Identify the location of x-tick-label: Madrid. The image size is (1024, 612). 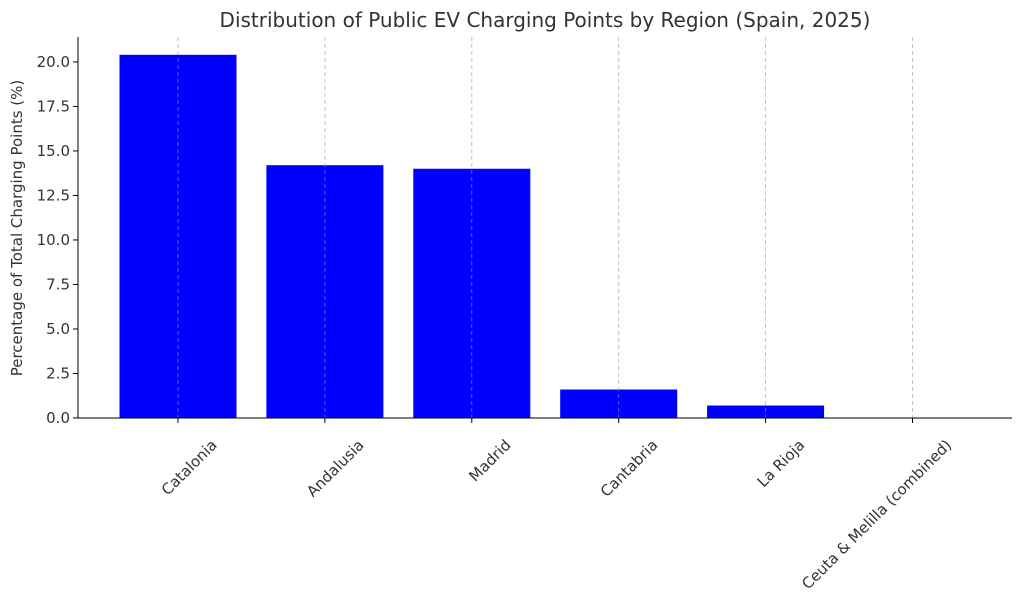
(489, 460).